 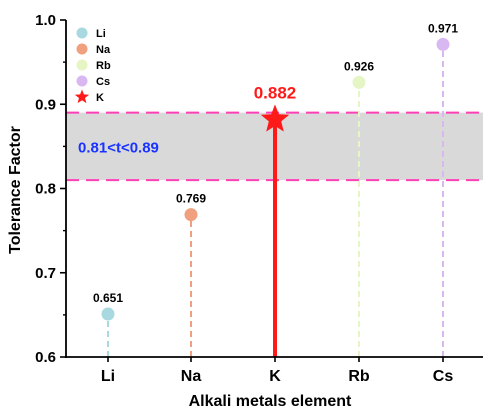 What do you see at coordinates (103, 50) in the screenshot?
I see `legend-label-na: Na` at bounding box center [103, 50].